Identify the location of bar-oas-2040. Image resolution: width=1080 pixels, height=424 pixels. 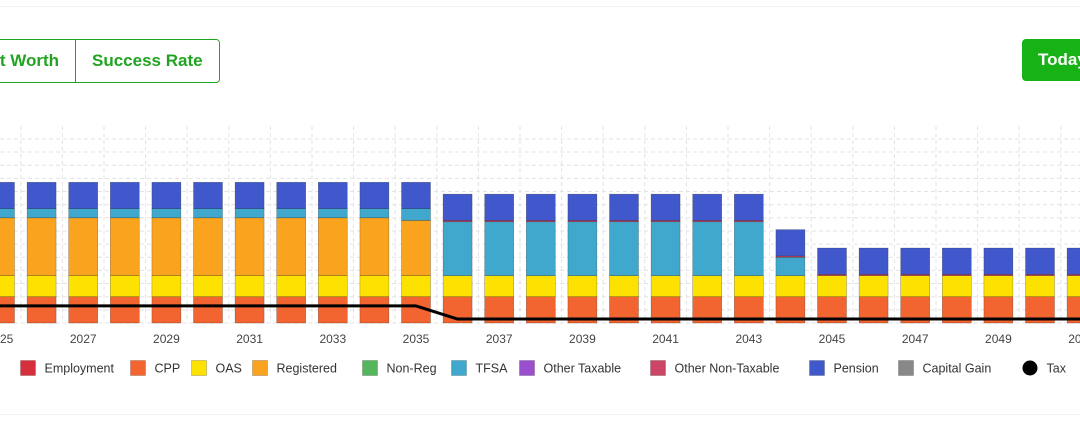
(624, 286).